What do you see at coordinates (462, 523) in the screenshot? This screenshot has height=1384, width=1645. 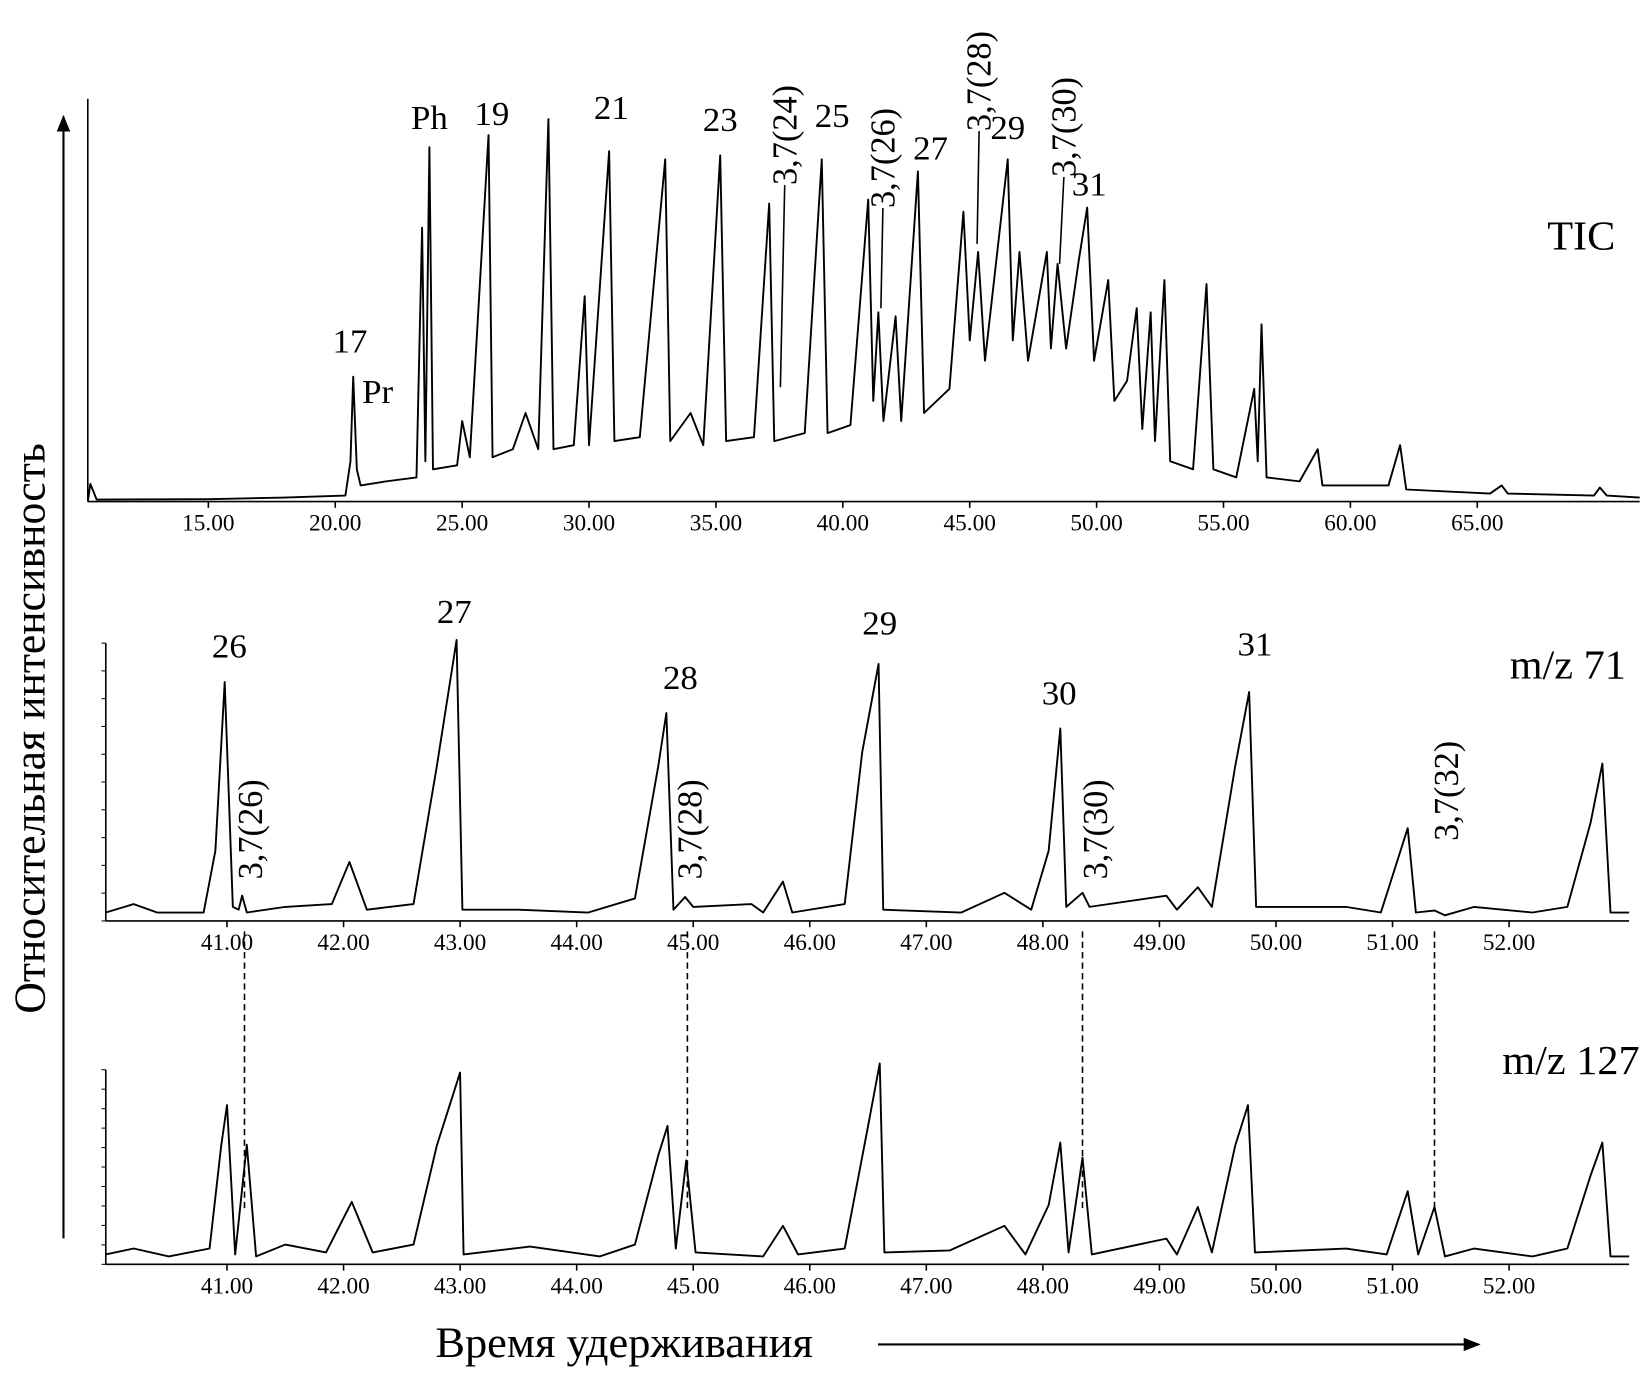 I see `x-tick-label: 25.00` at bounding box center [462, 523].